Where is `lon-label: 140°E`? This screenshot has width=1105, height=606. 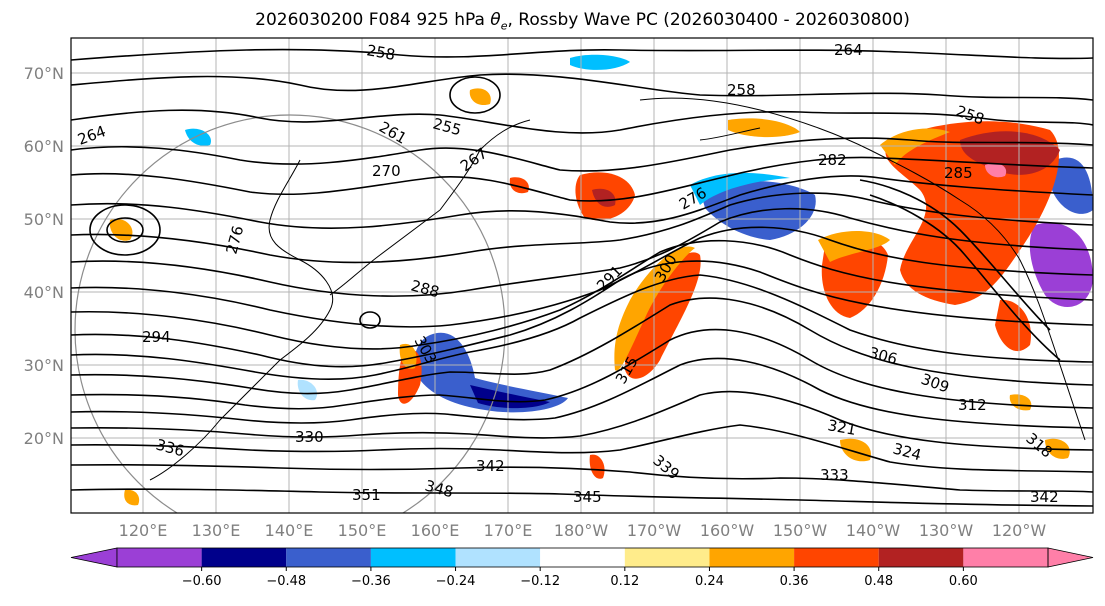
lon-label: 140°E is located at coordinates (289, 530).